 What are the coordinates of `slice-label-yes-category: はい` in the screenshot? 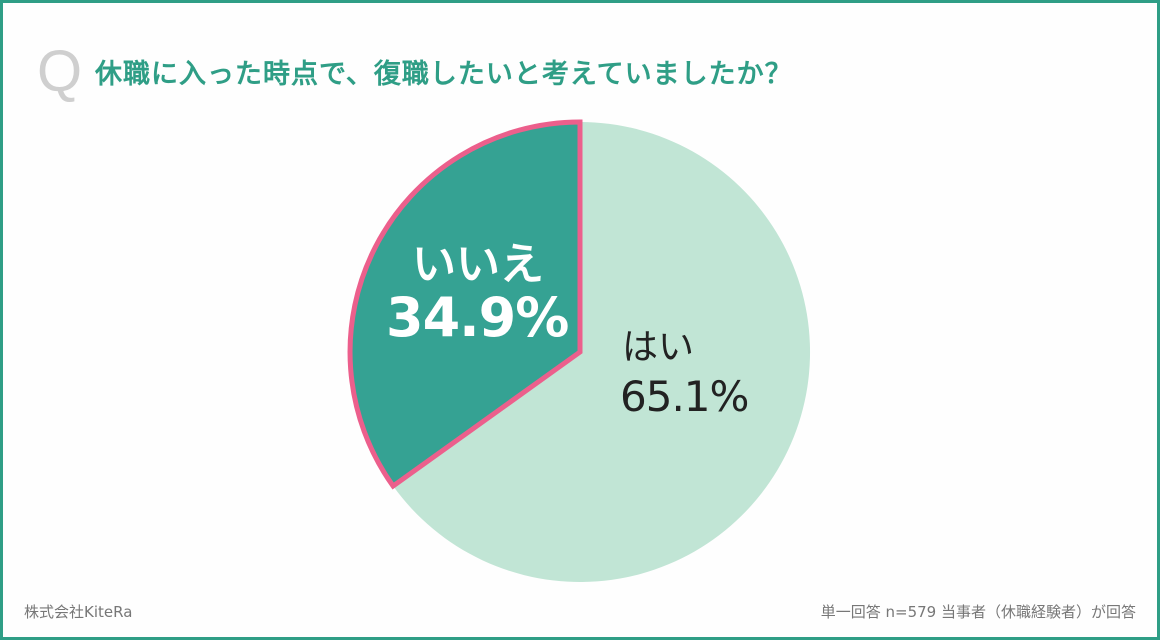 It's located at (658, 347).